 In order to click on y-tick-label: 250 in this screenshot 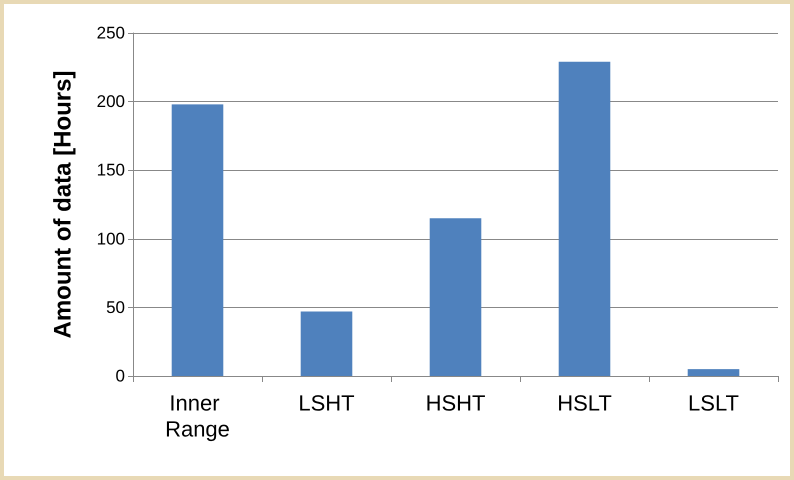, I will do `click(110, 33)`.